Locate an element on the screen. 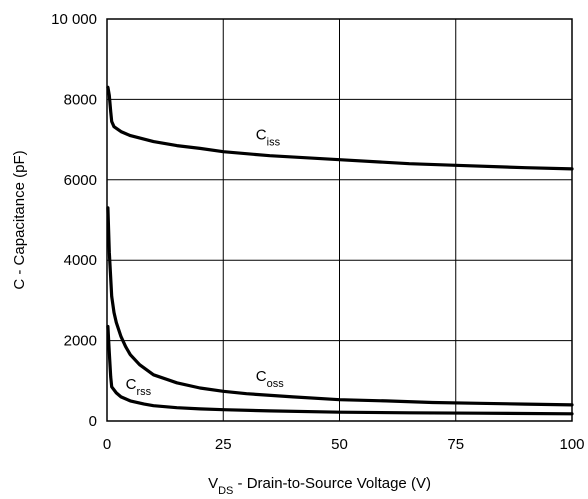 This screenshot has width=588, height=499. series-label-oss: Coss is located at coordinates (270, 379).